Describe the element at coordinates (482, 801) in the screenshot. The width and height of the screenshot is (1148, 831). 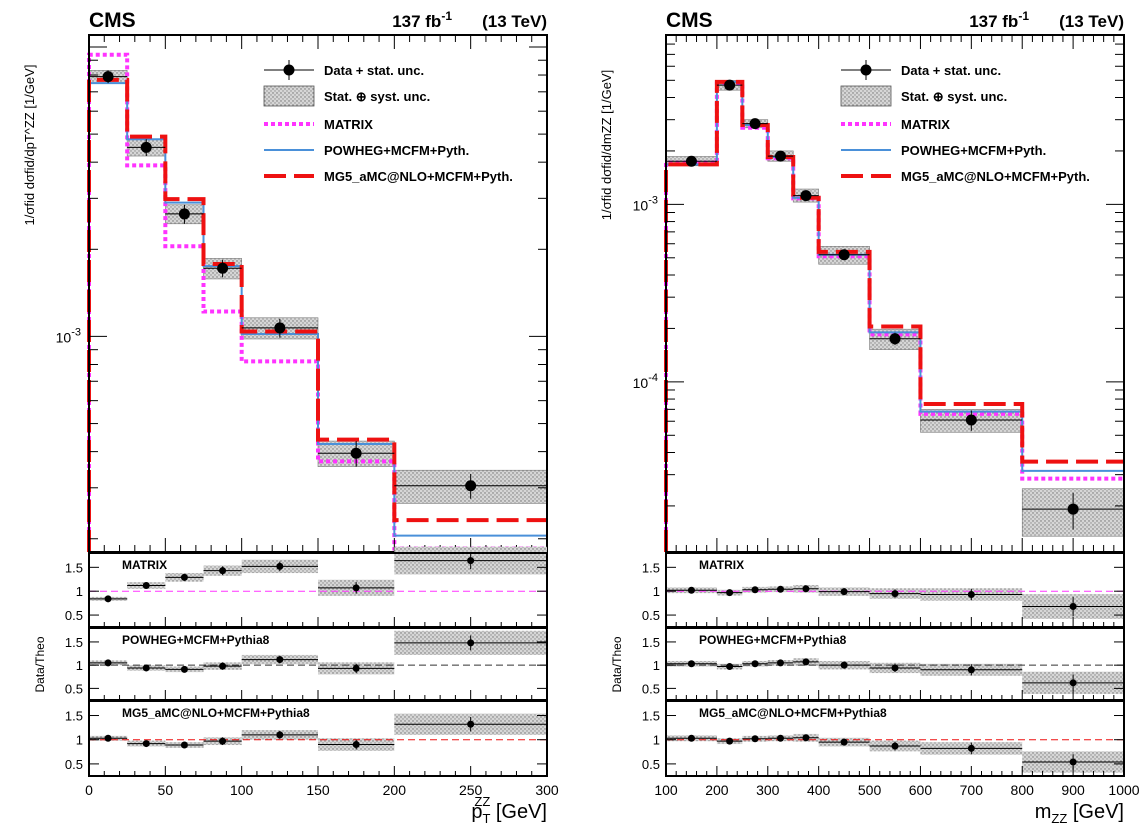
I see `x-axis-label-part: ZZ` at that location.